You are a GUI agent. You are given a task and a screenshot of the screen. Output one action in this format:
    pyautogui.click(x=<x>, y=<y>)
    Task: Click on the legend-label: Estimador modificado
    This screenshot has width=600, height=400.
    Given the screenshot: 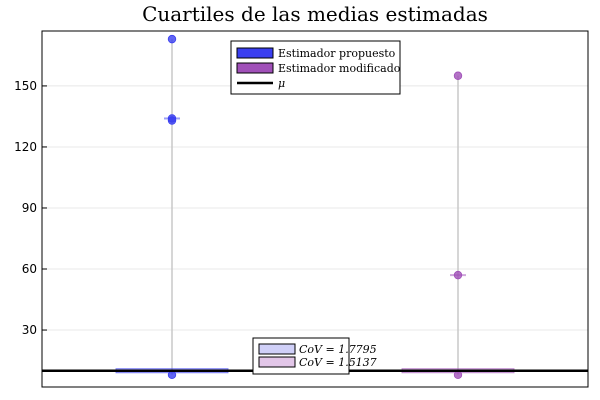 What is the action you would take?
    pyautogui.click(x=339, y=68)
    